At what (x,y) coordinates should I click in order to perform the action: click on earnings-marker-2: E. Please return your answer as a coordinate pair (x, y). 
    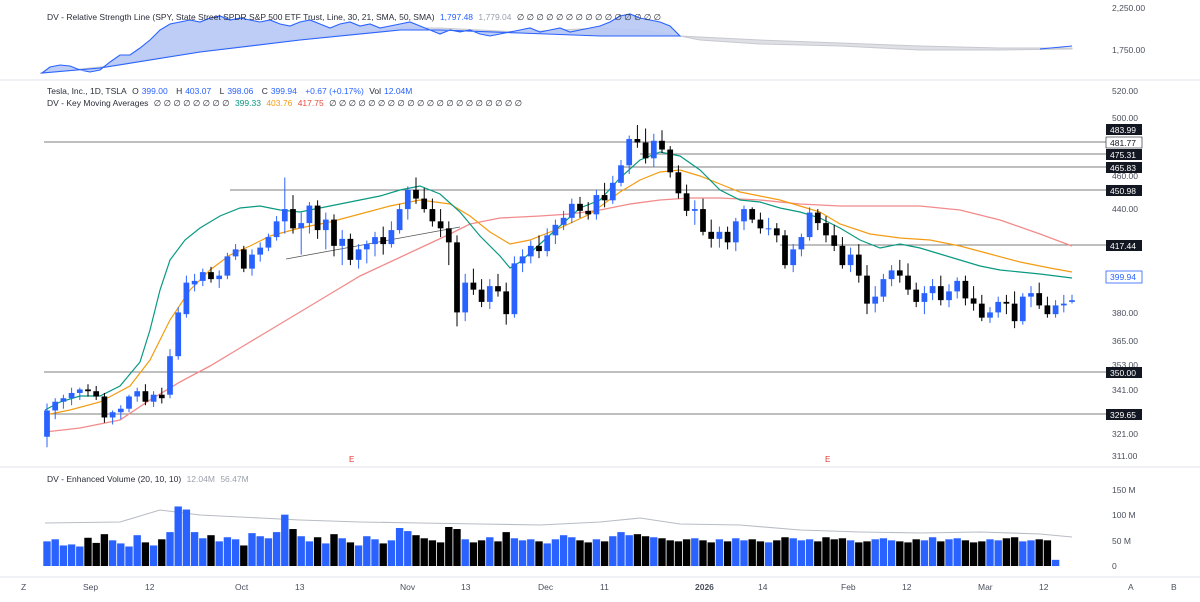
    Looking at the image, I should click on (827, 459).